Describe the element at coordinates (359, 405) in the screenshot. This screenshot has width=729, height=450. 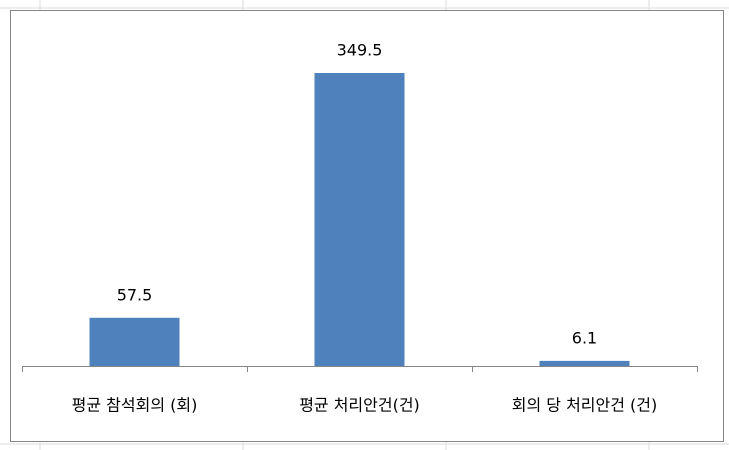
I see `x-tick-label: 평균 처리안건(건)` at that location.